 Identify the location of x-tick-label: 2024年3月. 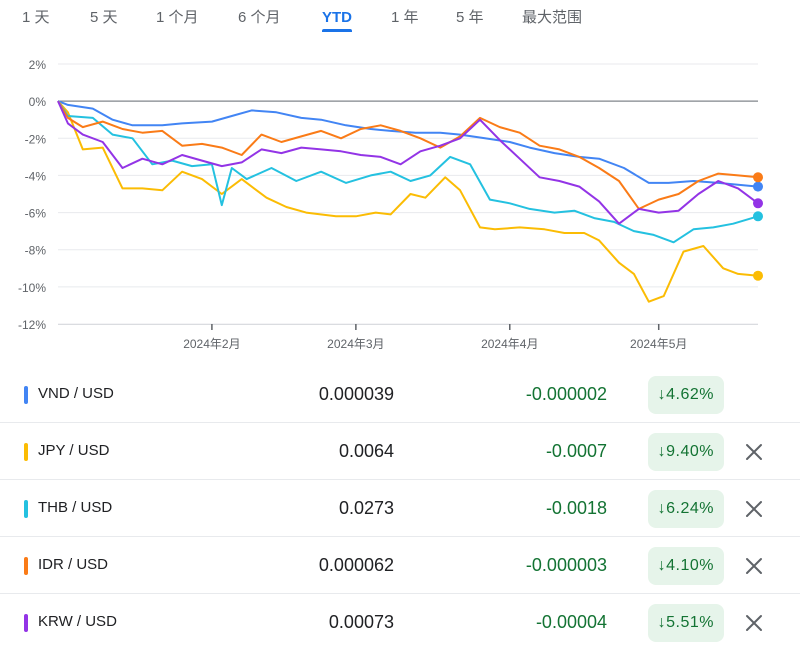
(355, 344).